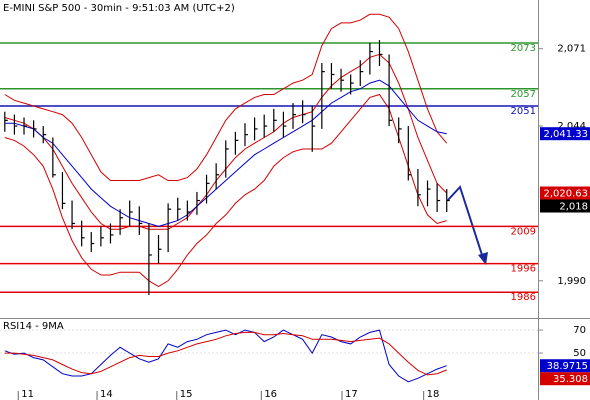  Describe the element at coordinates (433, 394) in the screenshot. I see `x-tick-label: 18` at that location.